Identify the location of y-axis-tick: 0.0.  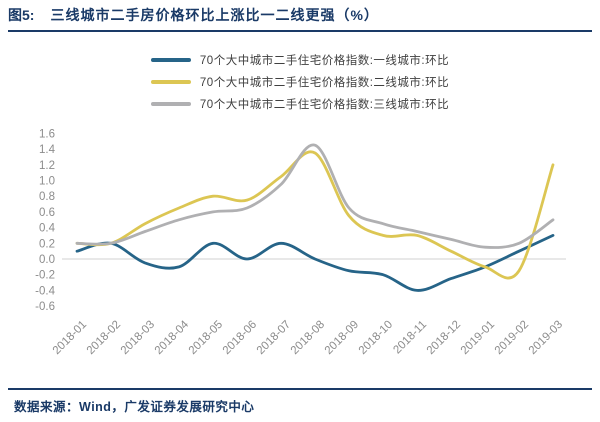
(47, 260).